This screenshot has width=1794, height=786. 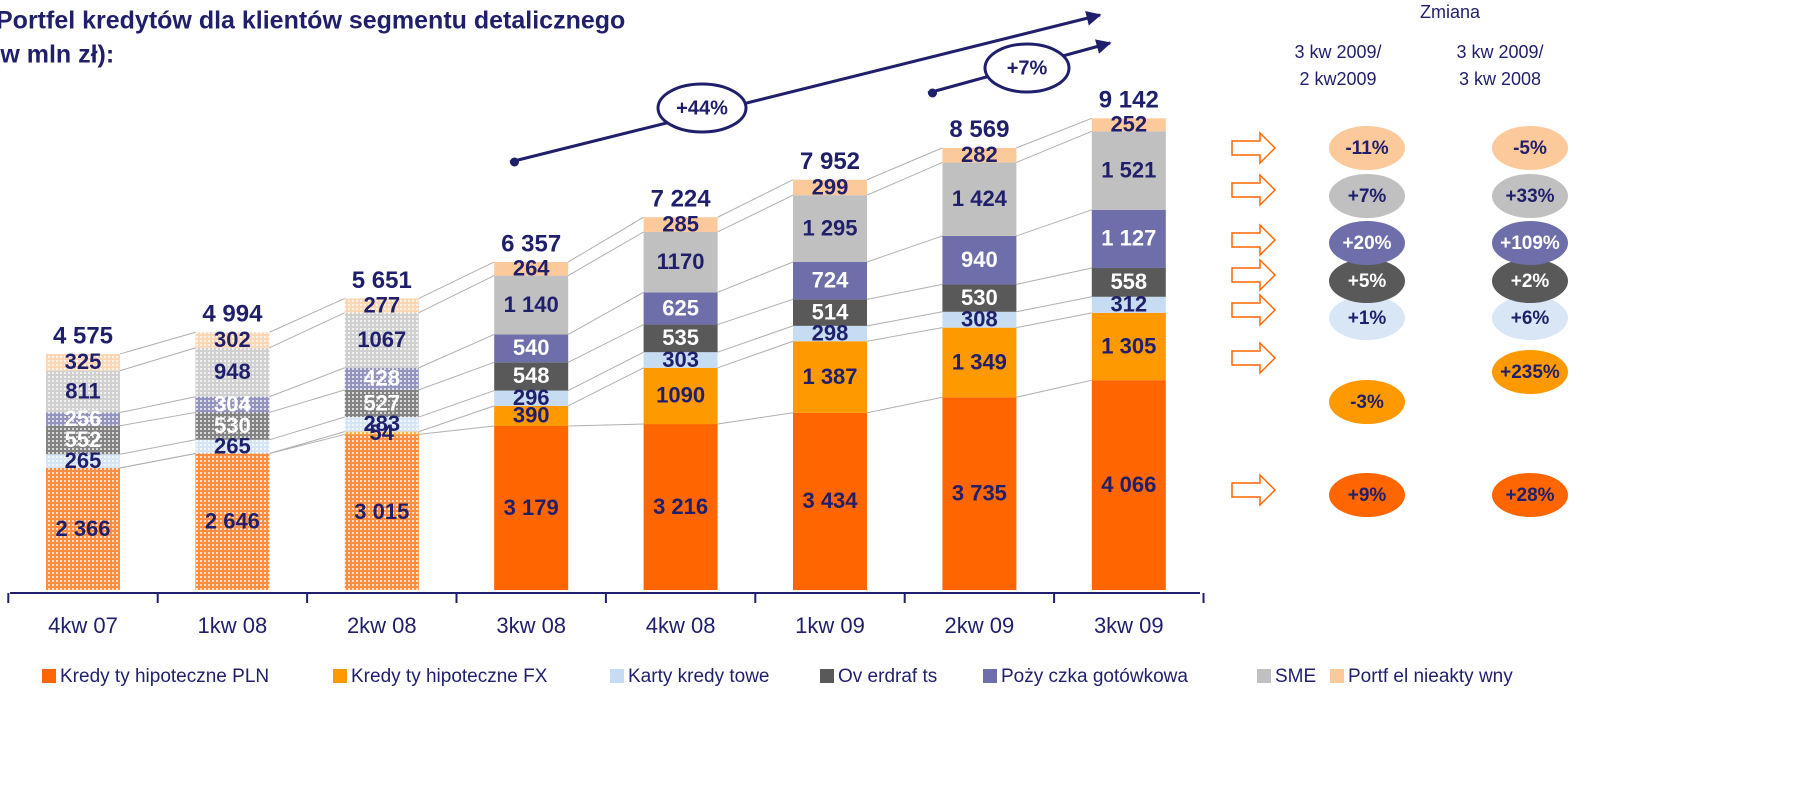 What do you see at coordinates (702, 108) in the screenshot?
I see `growth-badge` at bounding box center [702, 108].